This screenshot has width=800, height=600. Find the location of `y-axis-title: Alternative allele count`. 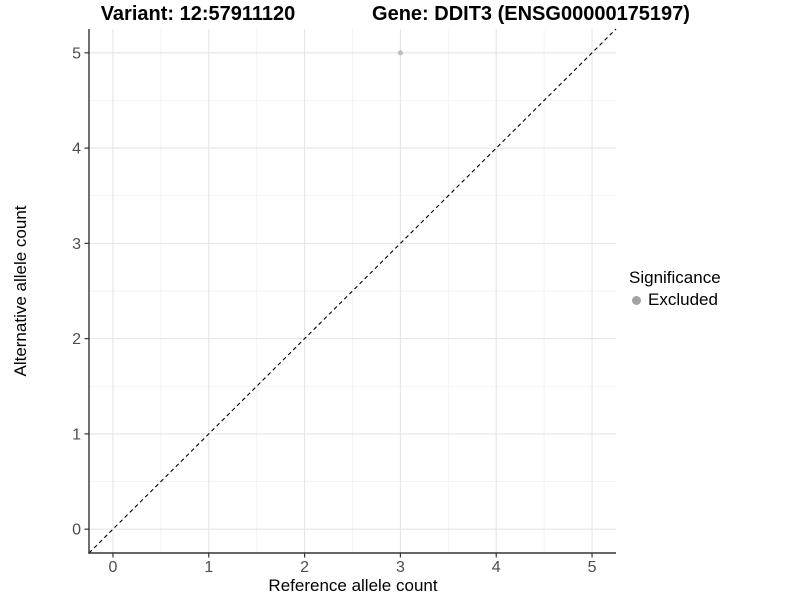

y-axis-title: Alternative allele count is located at coordinates (20, 291).